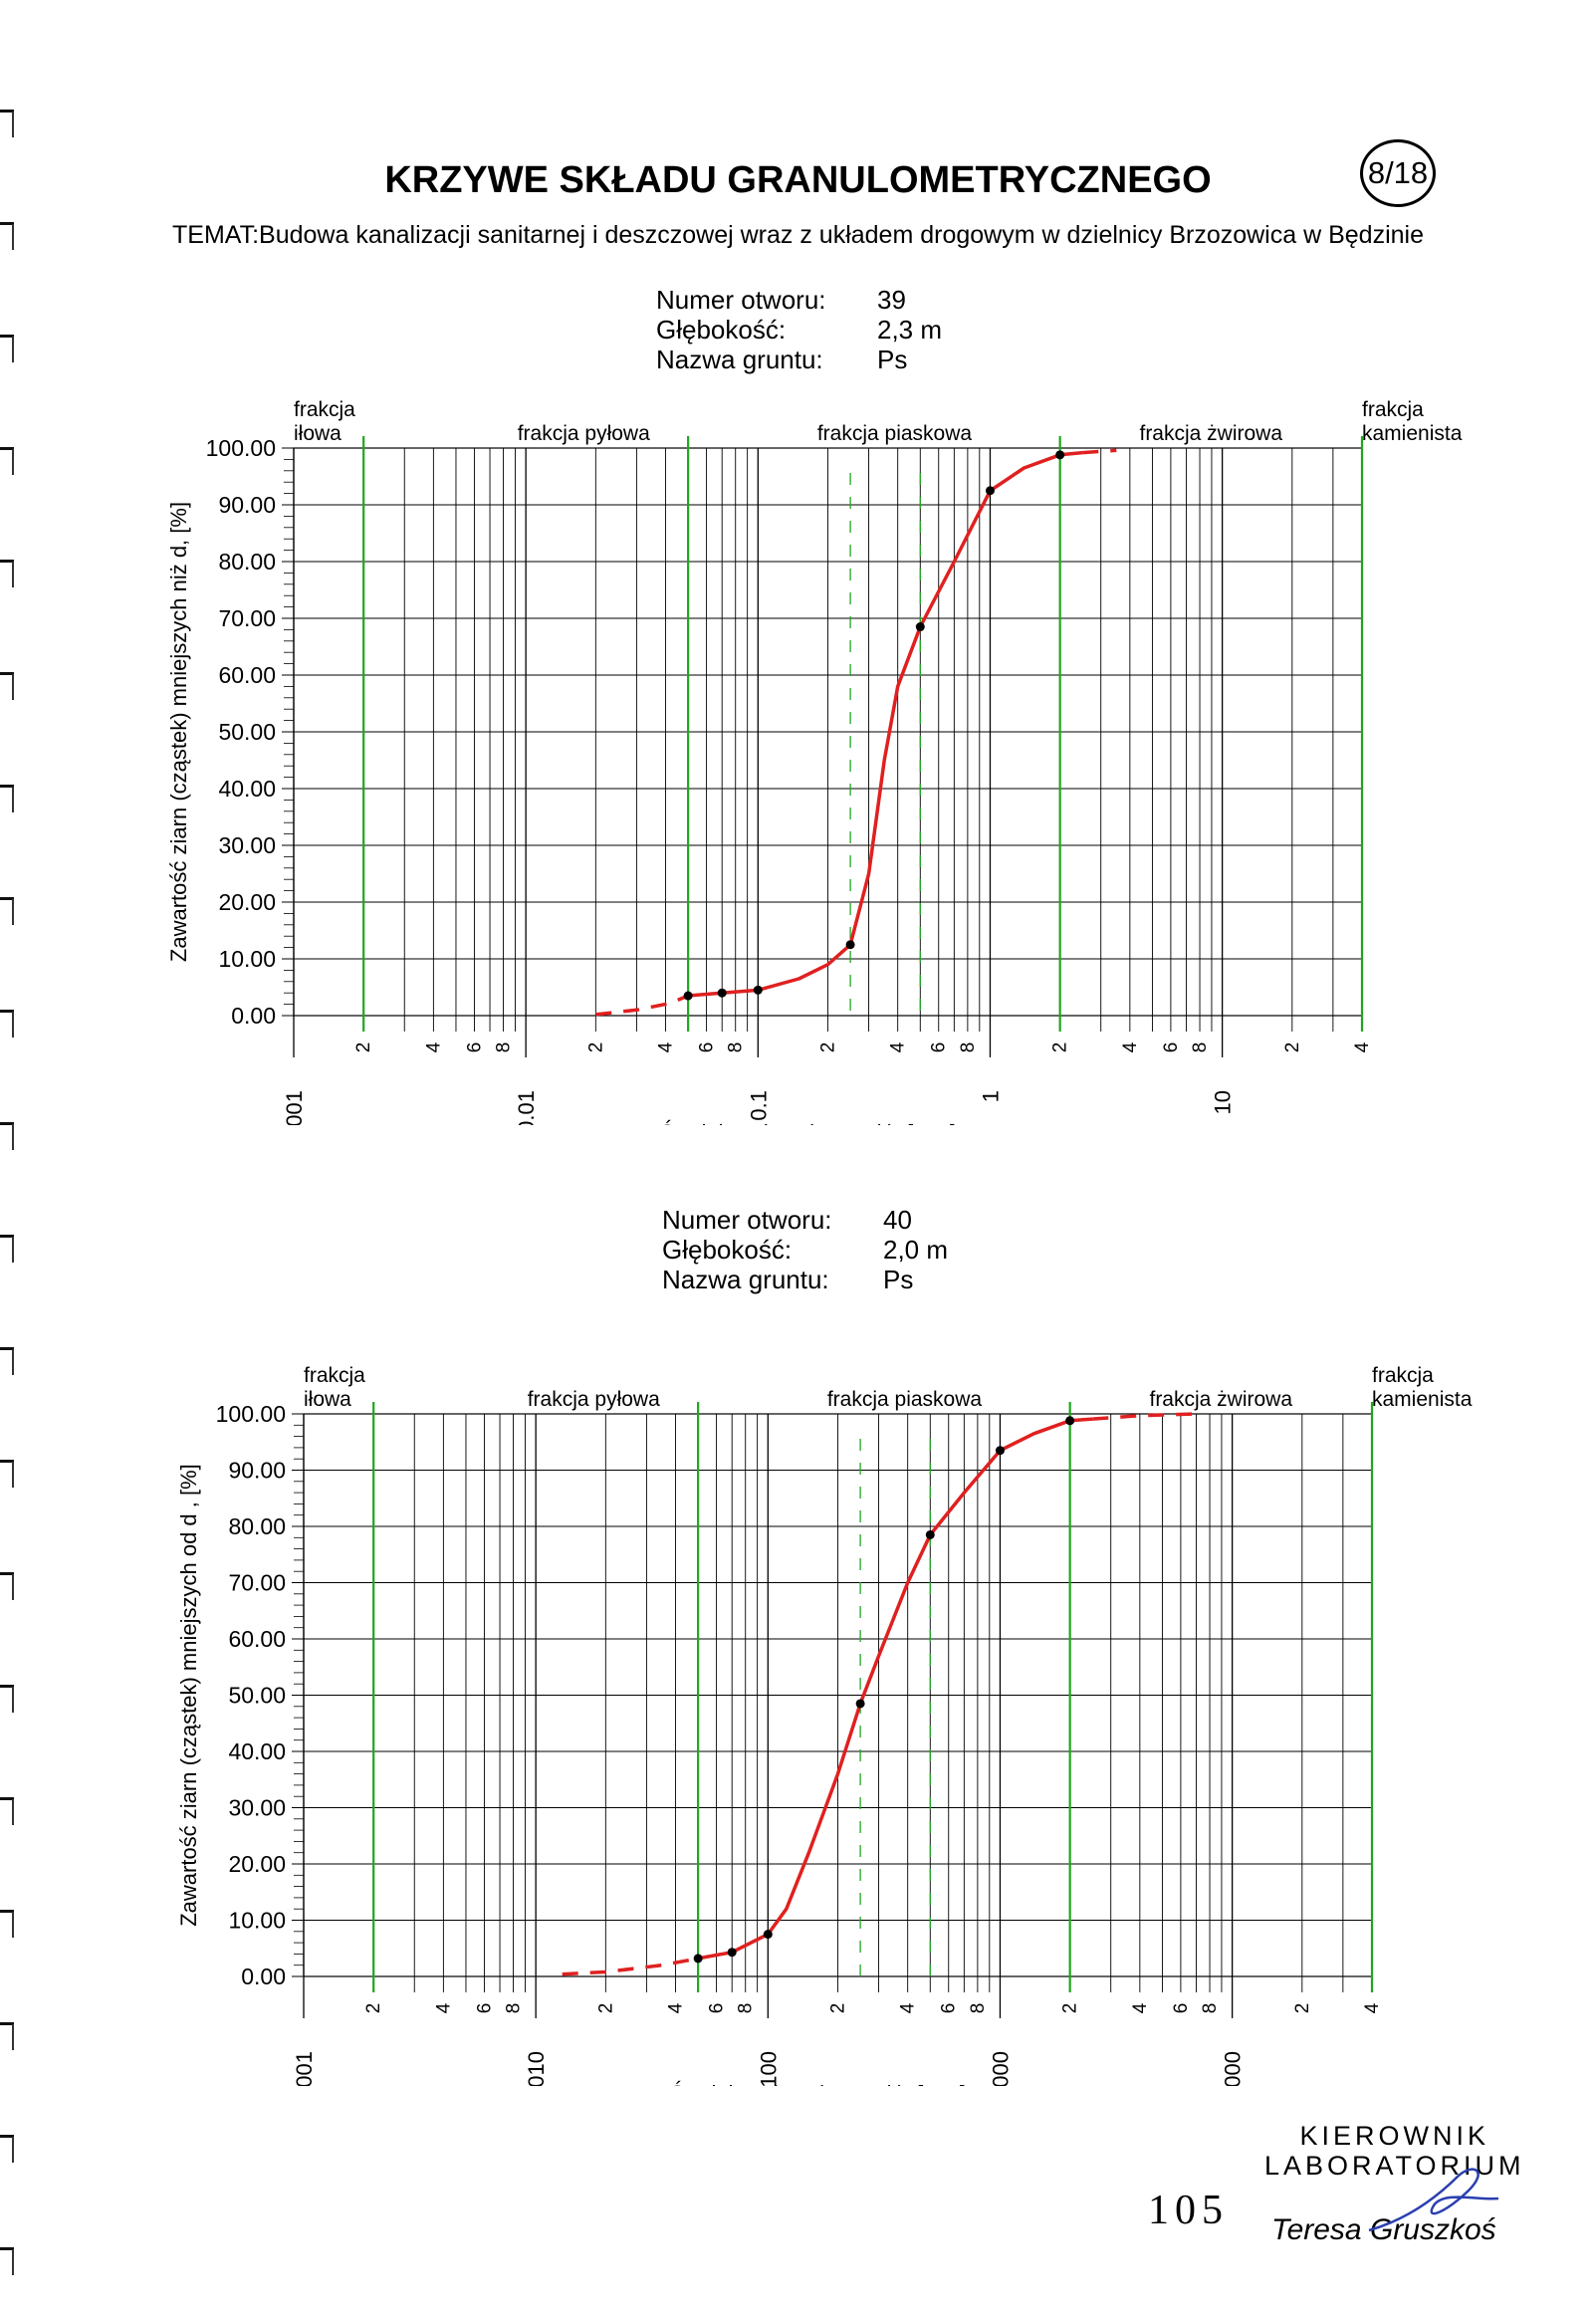 The image size is (1596, 2312). I want to click on hole-value: 39, so click(891, 300).